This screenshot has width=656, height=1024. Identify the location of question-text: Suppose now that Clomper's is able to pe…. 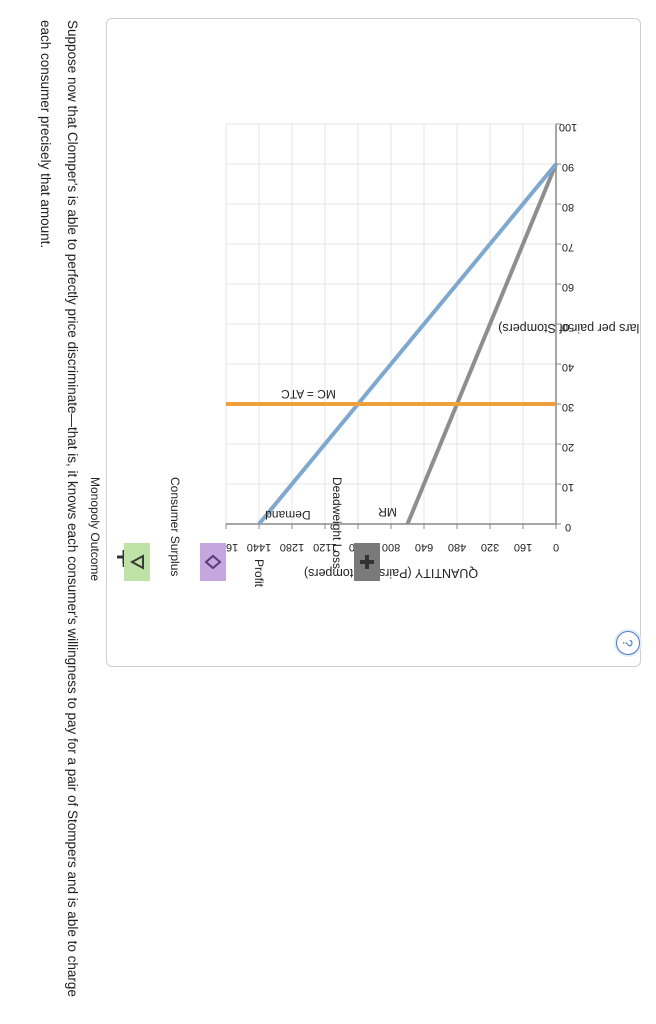
(59, 508).